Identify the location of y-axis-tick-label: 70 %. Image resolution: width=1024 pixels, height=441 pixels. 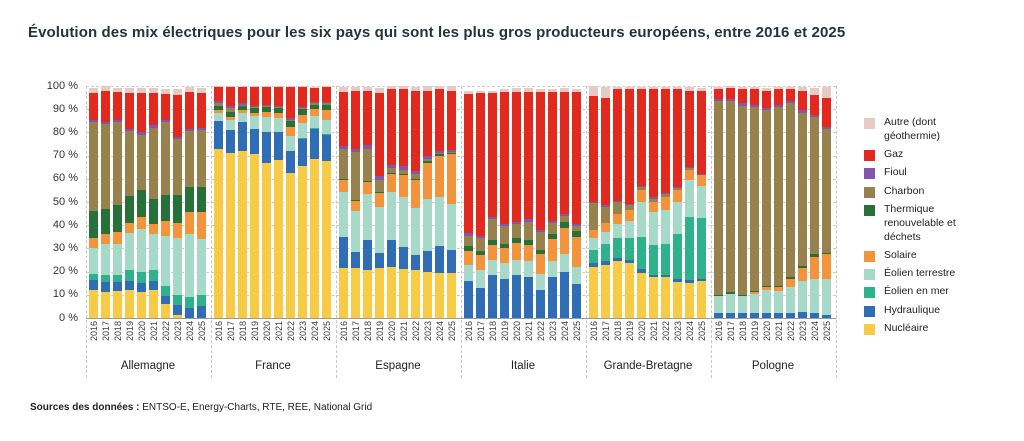
(65, 155).